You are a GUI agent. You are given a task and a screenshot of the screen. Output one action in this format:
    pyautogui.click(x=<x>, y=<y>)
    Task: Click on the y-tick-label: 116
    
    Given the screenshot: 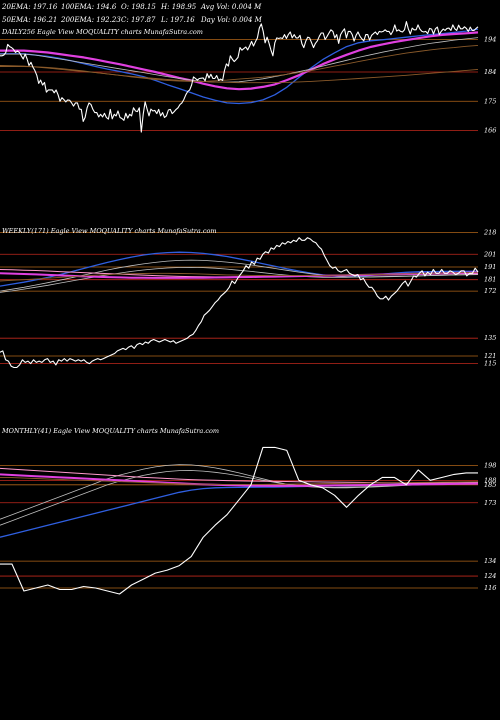 What is the action you would take?
    pyautogui.click(x=490, y=588)
    